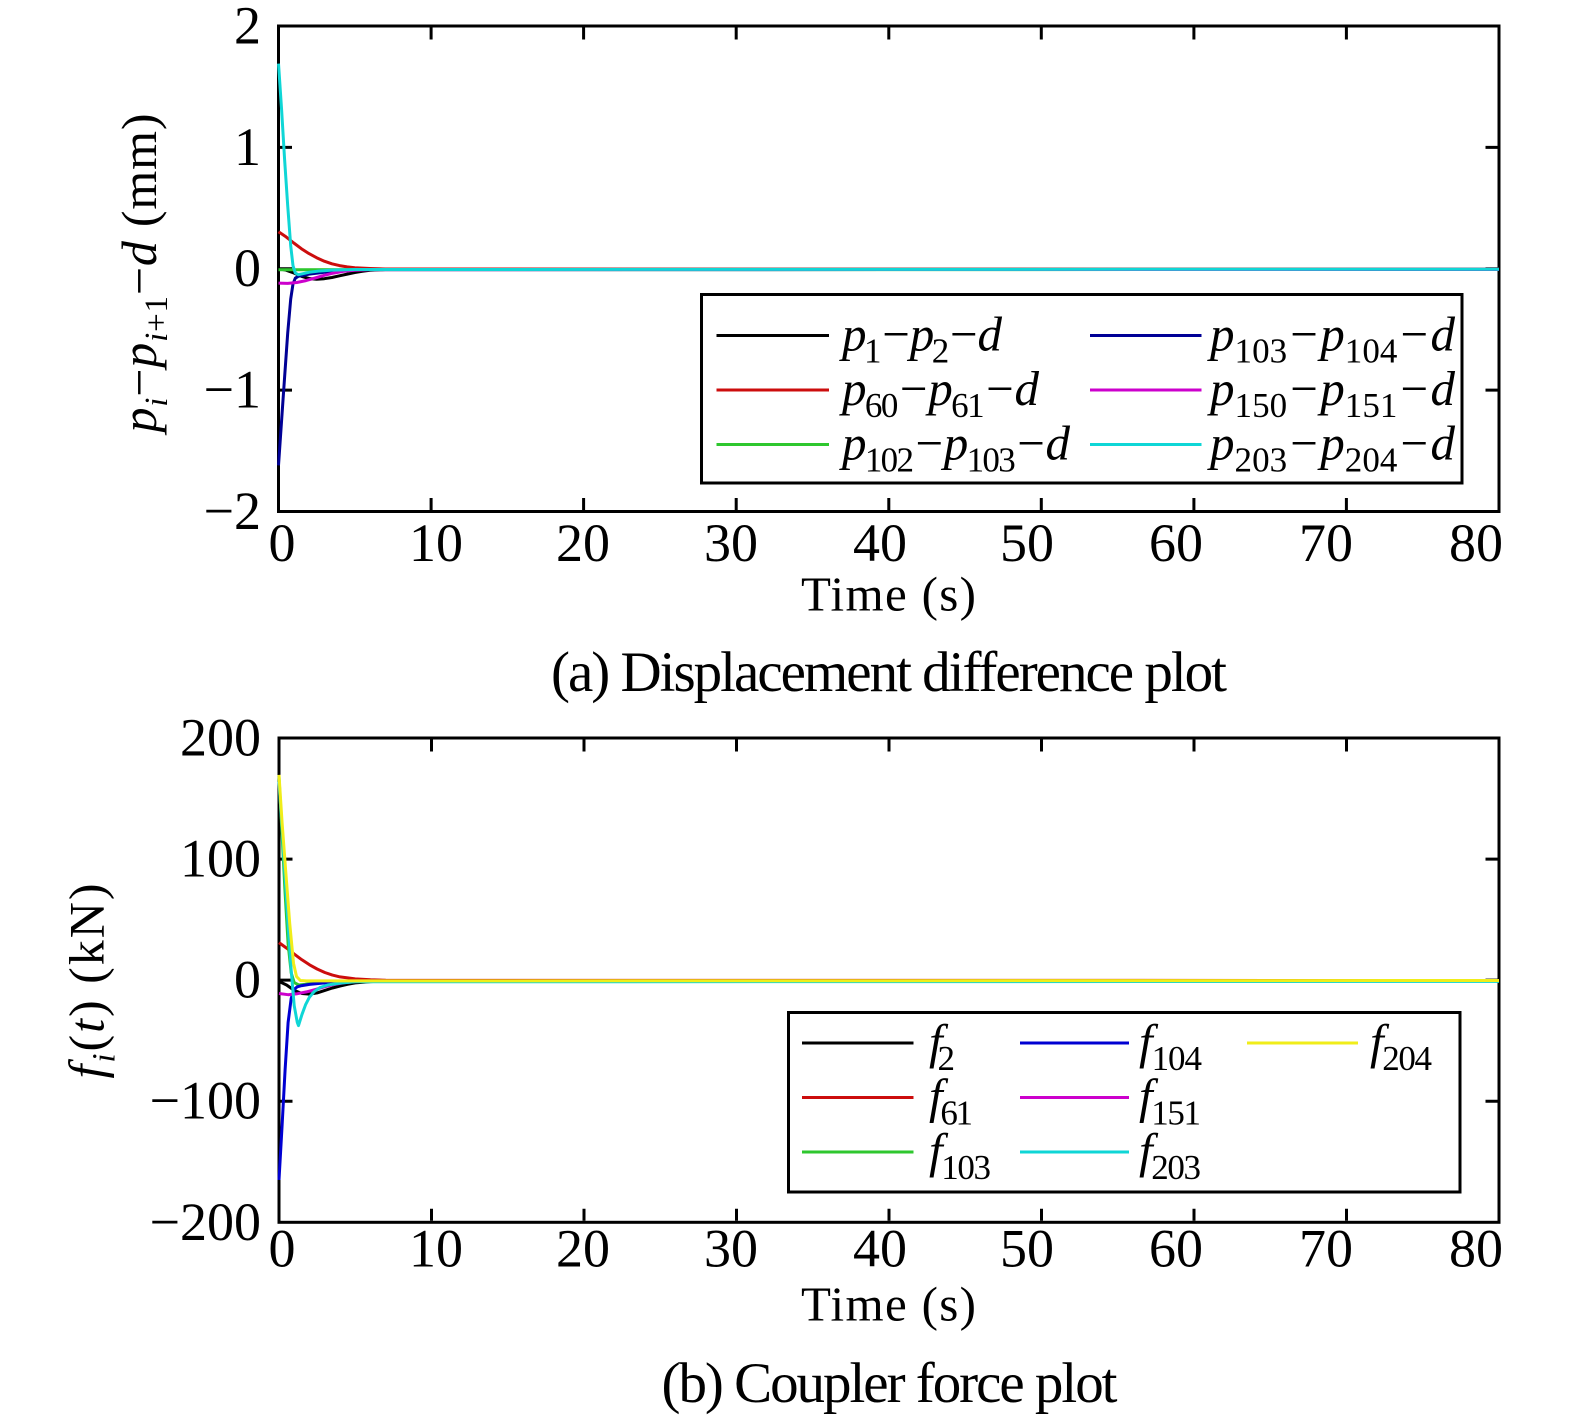 The height and width of the screenshot is (1417, 1575). Describe the element at coordinates (205, 1222) in the screenshot. I see `svg-text: −200` at that location.